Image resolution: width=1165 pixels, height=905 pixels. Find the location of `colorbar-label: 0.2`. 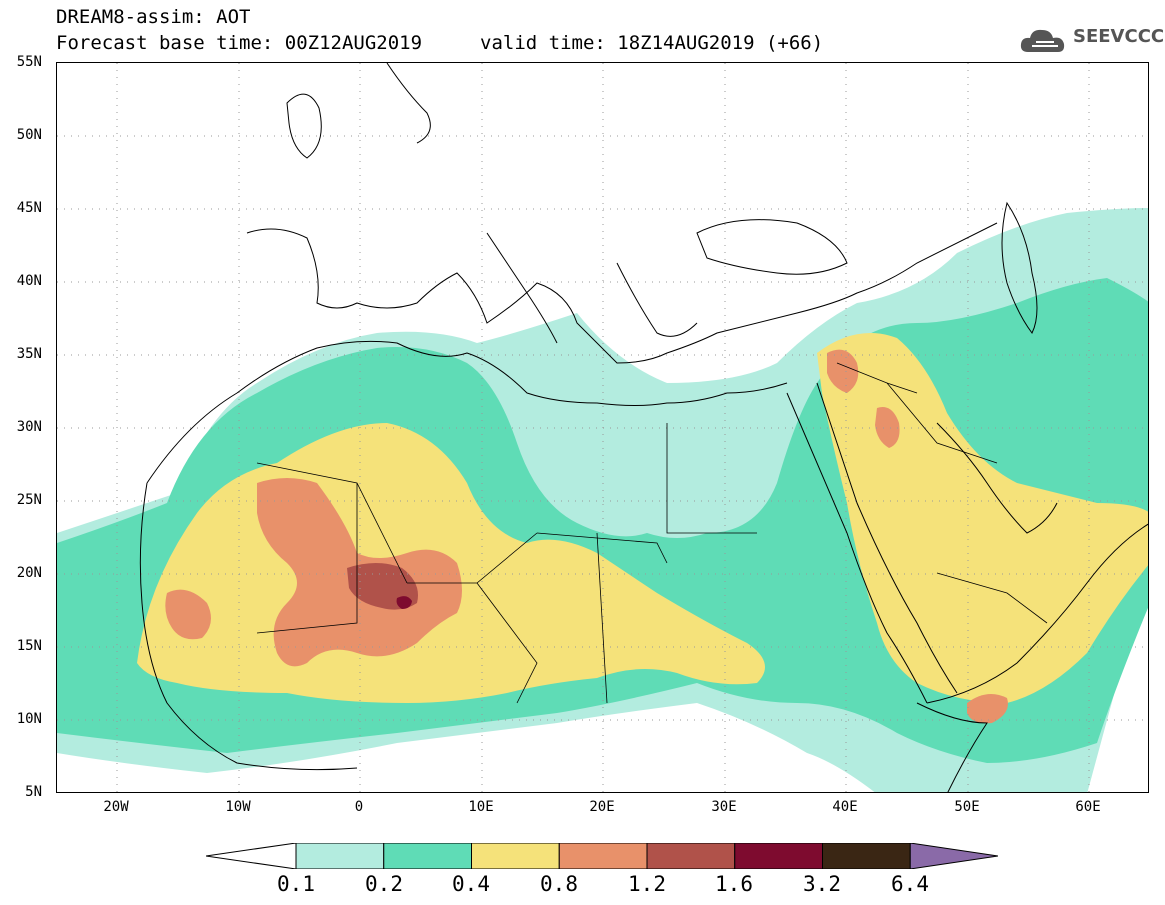

colorbar-label: 0.2 is located at coordinates (384, 884).